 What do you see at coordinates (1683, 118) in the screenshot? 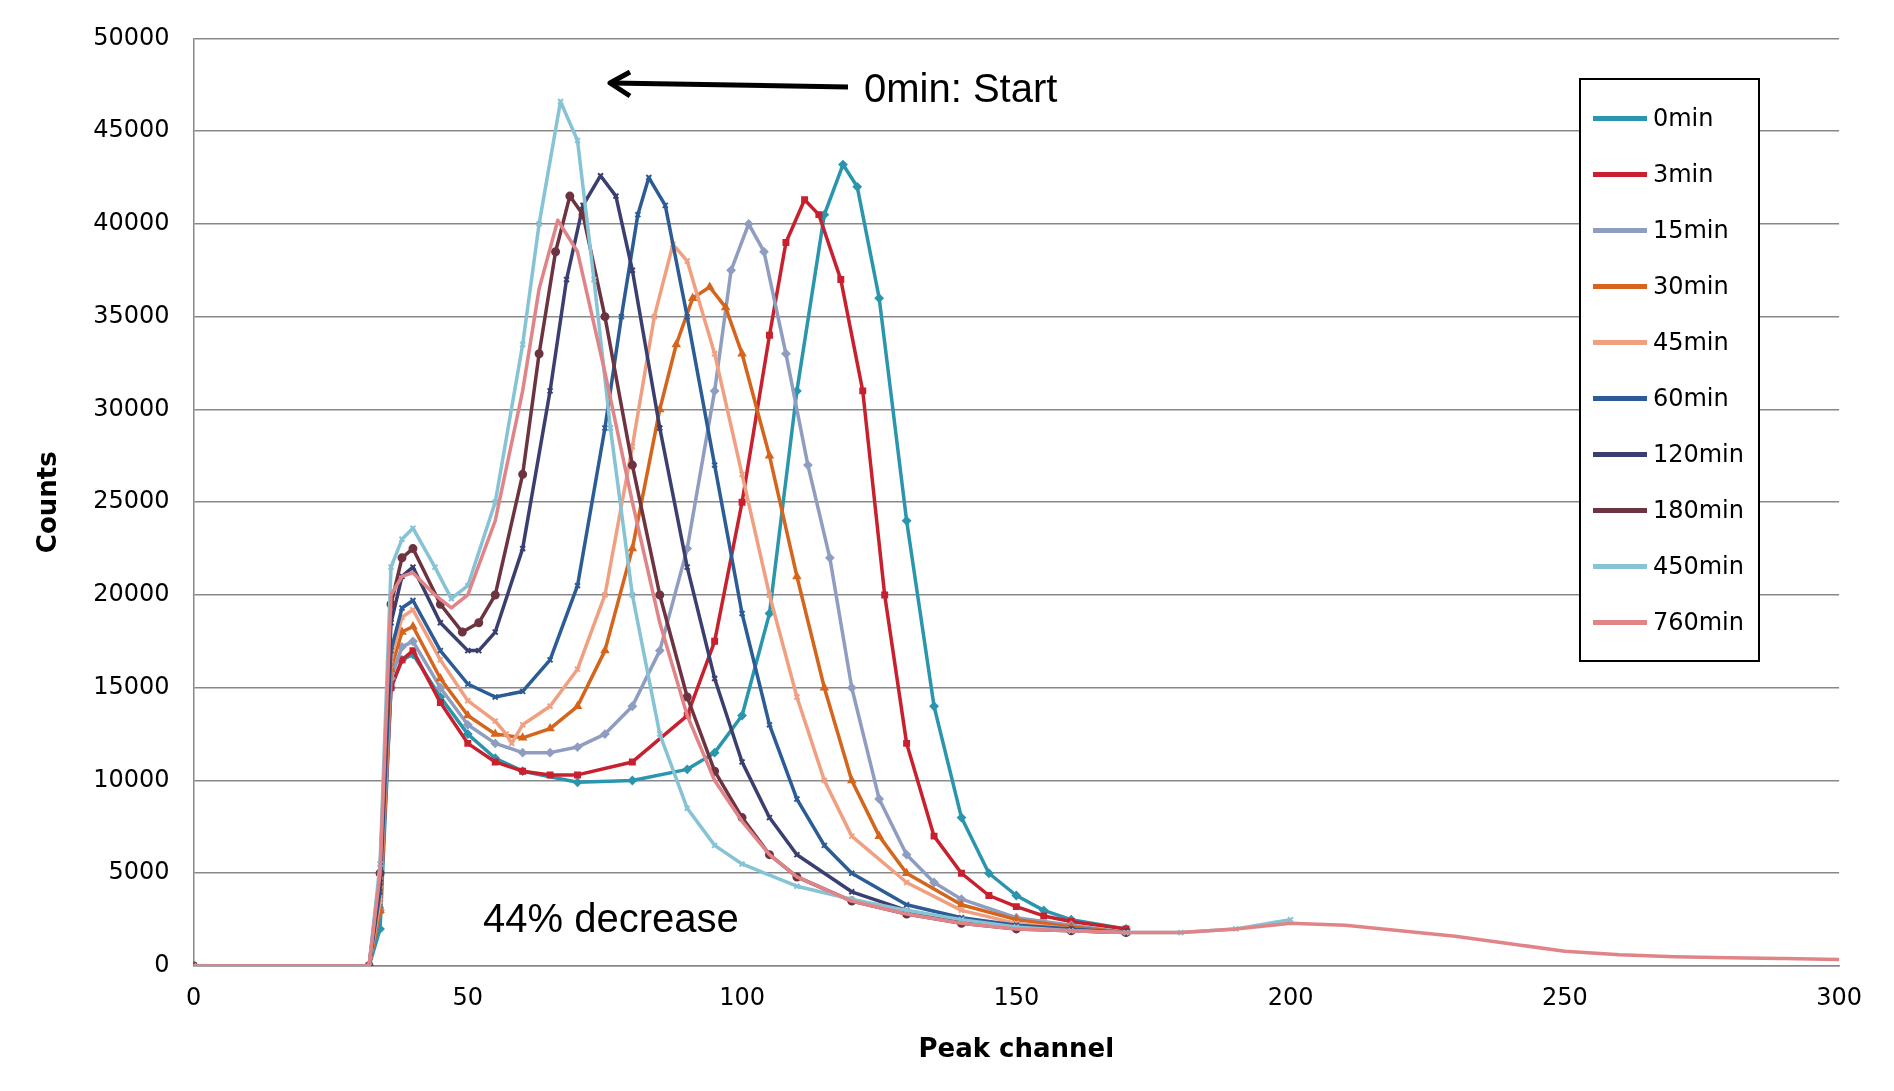
I see `legend-label: 0min` at bounding box center [1683, 118].